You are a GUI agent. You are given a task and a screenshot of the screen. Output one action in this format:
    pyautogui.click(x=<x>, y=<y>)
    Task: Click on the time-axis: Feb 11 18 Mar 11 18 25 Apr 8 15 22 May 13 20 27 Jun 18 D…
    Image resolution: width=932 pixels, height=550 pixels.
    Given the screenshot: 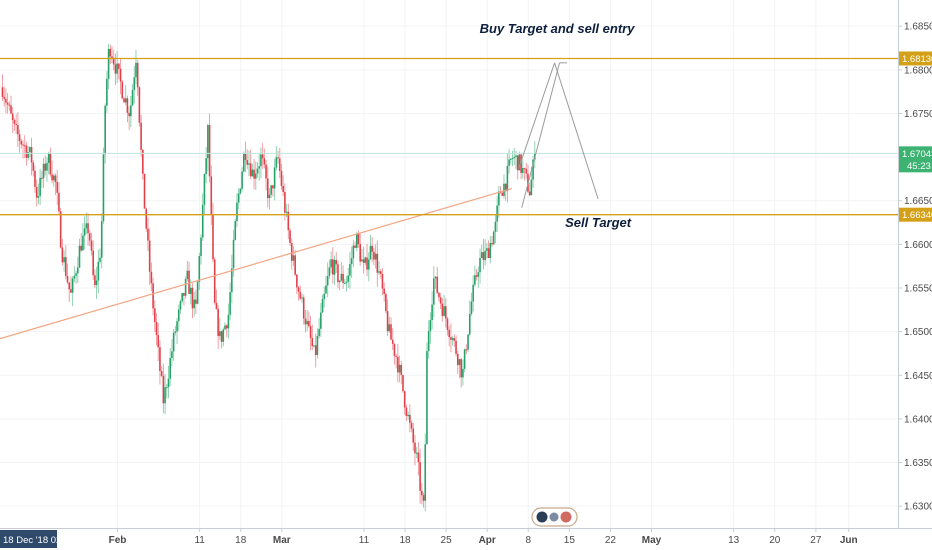 What is the action you would take?
    pyautogui.click(x=466, y=539)
    